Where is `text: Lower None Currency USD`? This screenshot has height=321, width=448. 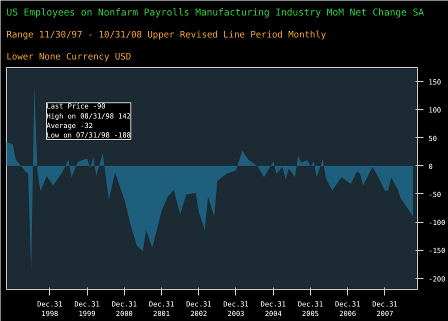
text: Lower None Currency USD is located at coordinates (69, 57).